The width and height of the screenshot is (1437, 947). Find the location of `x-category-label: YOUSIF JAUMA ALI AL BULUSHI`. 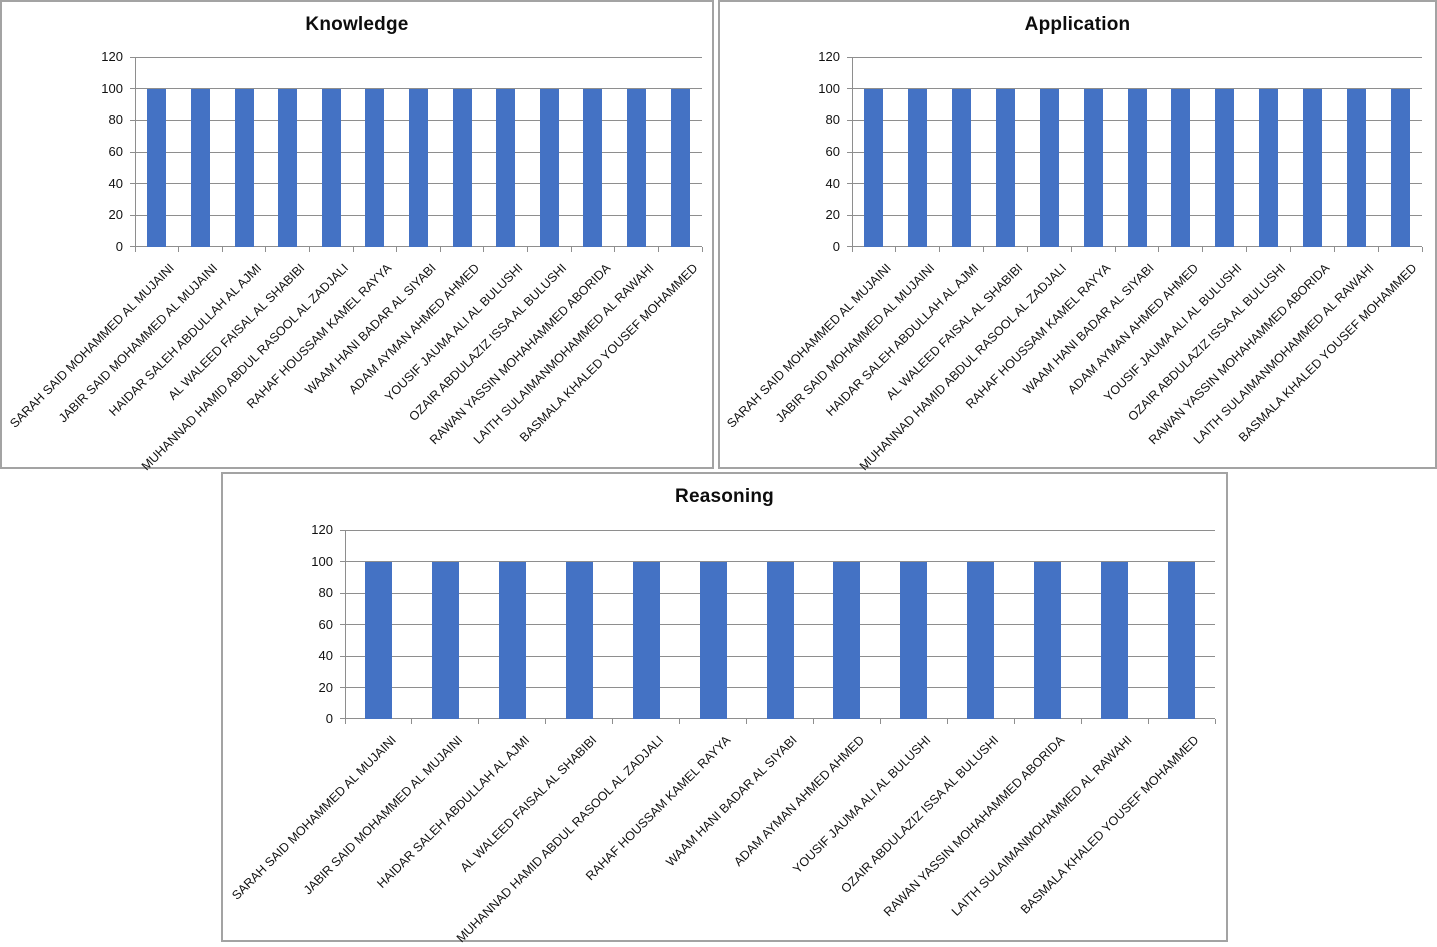

x-category-label: YOUSIF JAUMA ALI AL BULUSHI is located at coordinates (862, 805).